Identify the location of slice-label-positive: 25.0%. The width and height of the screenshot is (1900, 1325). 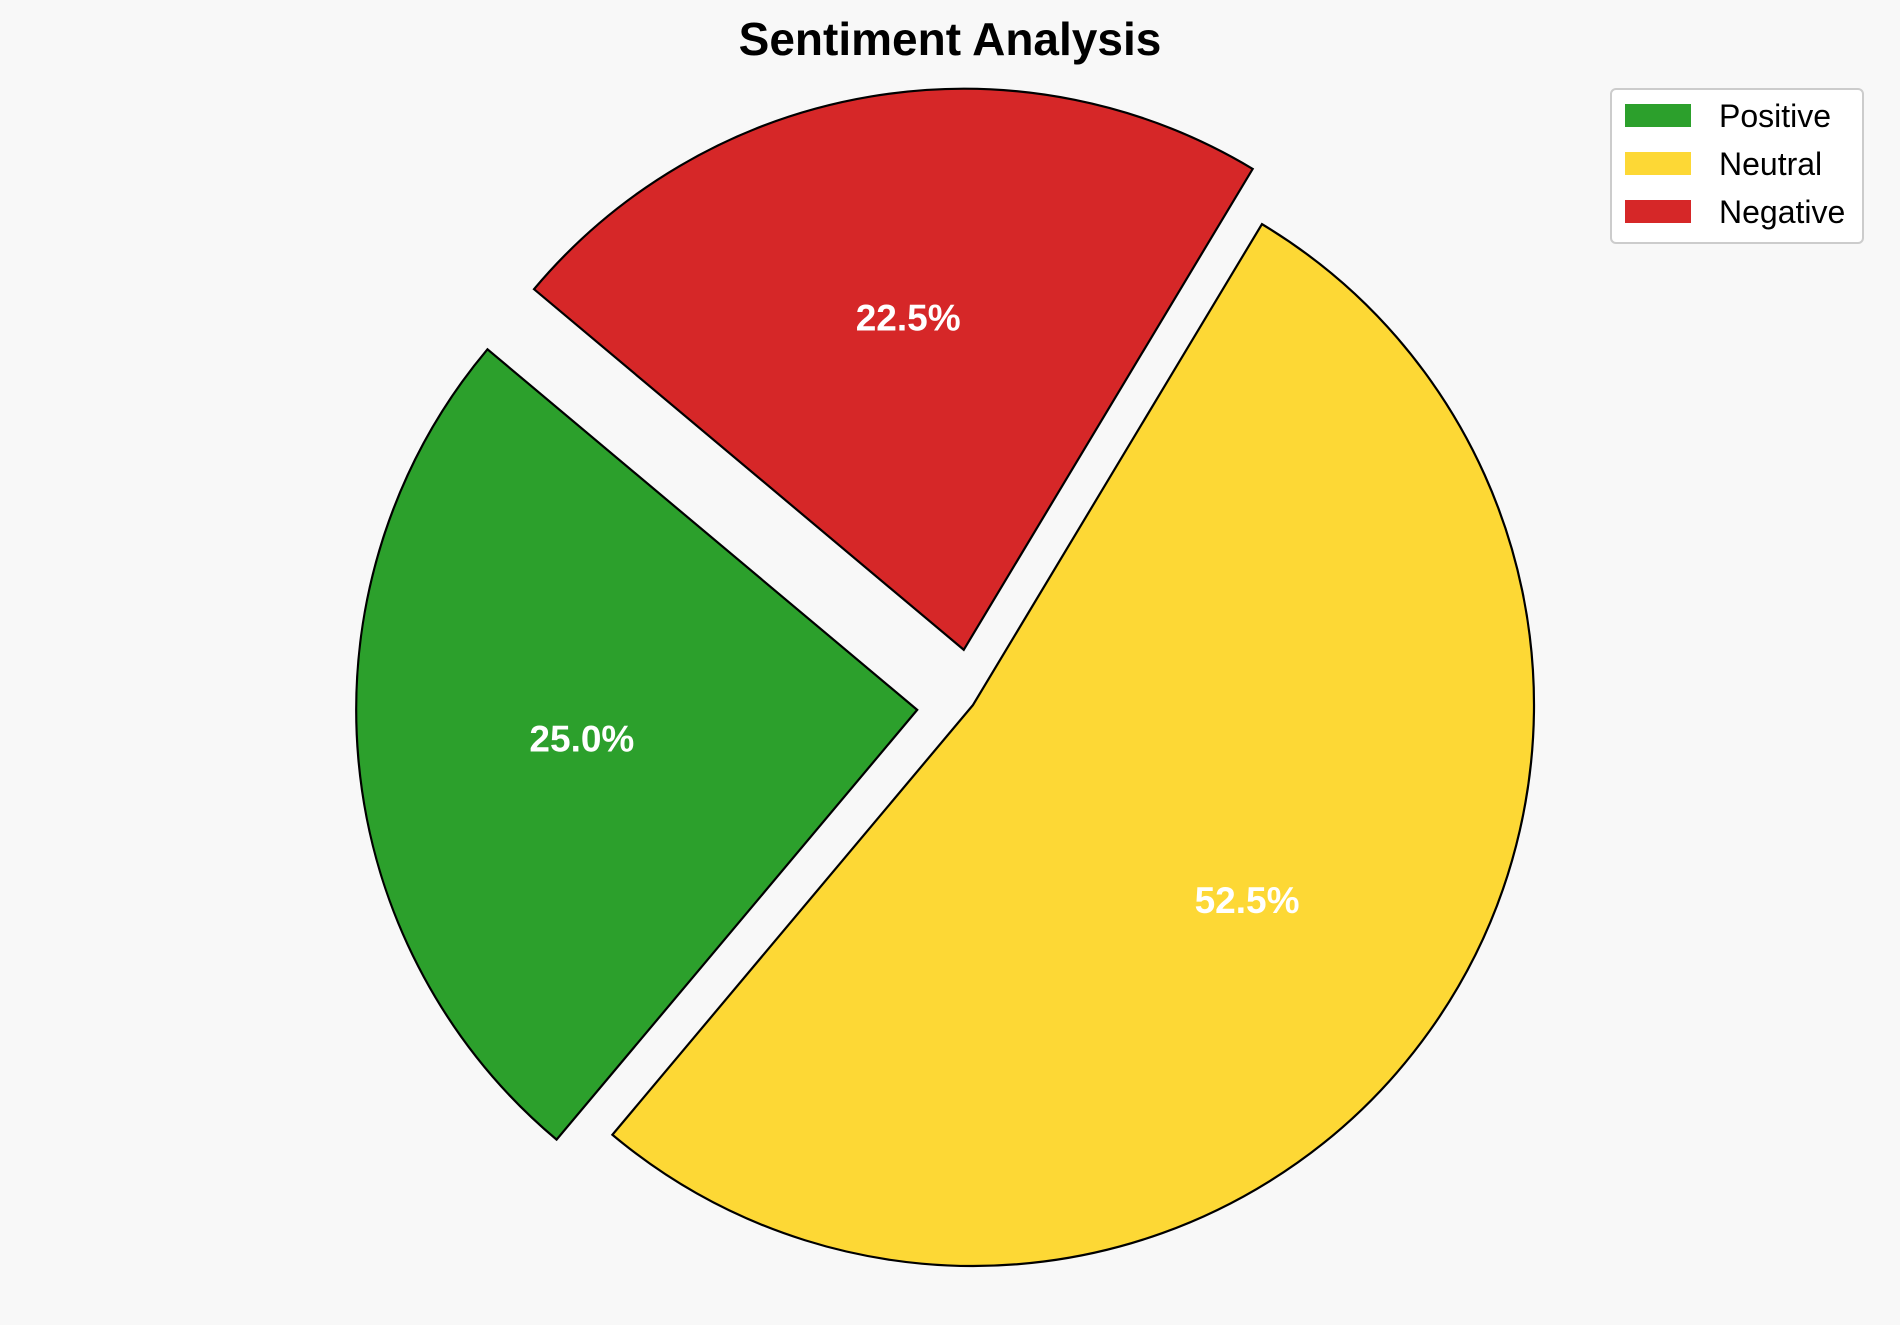
(581, 739).